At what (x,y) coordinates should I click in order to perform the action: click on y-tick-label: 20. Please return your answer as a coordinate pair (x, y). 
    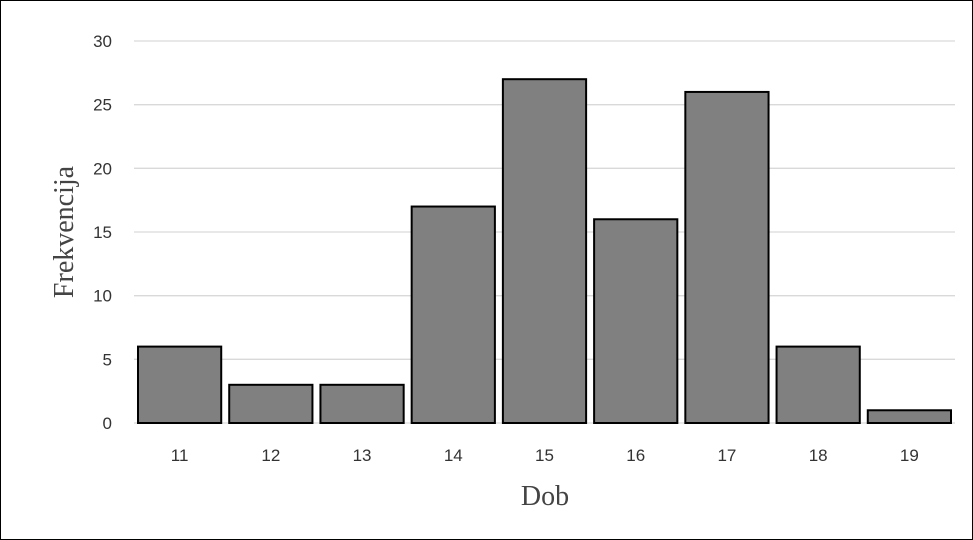
    Looking at the image, I should click on (102, 168).